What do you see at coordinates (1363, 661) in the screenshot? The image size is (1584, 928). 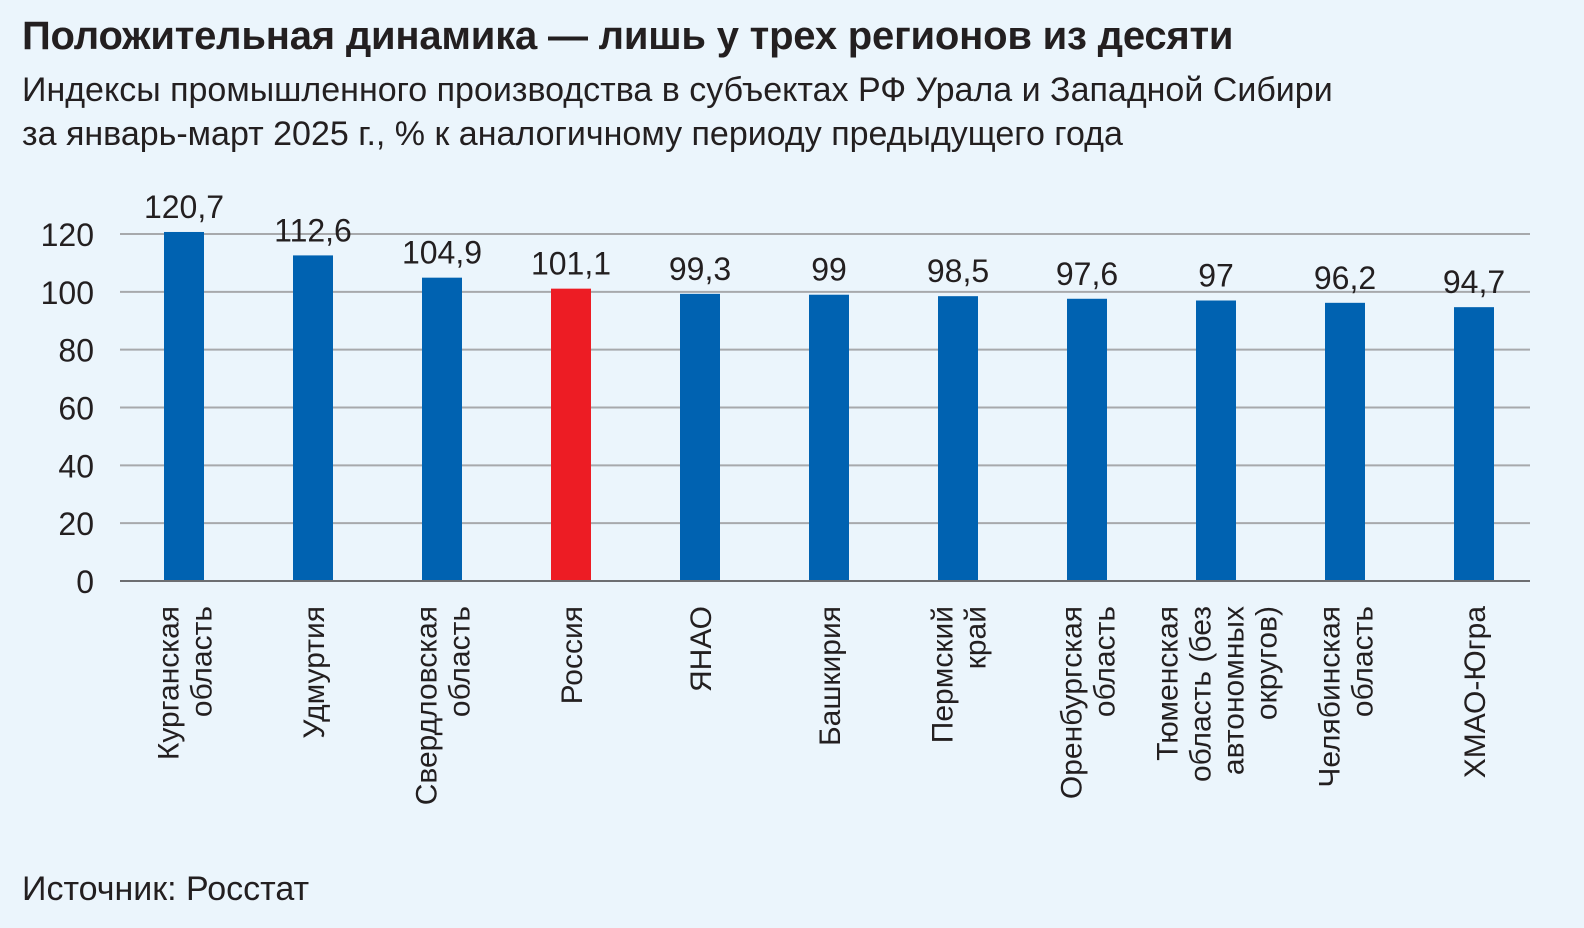 I see `x-tick-label-9-line-1: область` at bounding box center [1363, 661].